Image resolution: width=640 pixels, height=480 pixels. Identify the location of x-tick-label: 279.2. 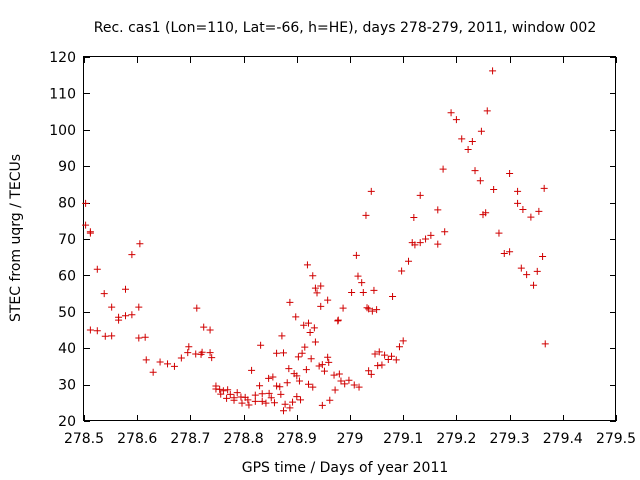
(456, 439).